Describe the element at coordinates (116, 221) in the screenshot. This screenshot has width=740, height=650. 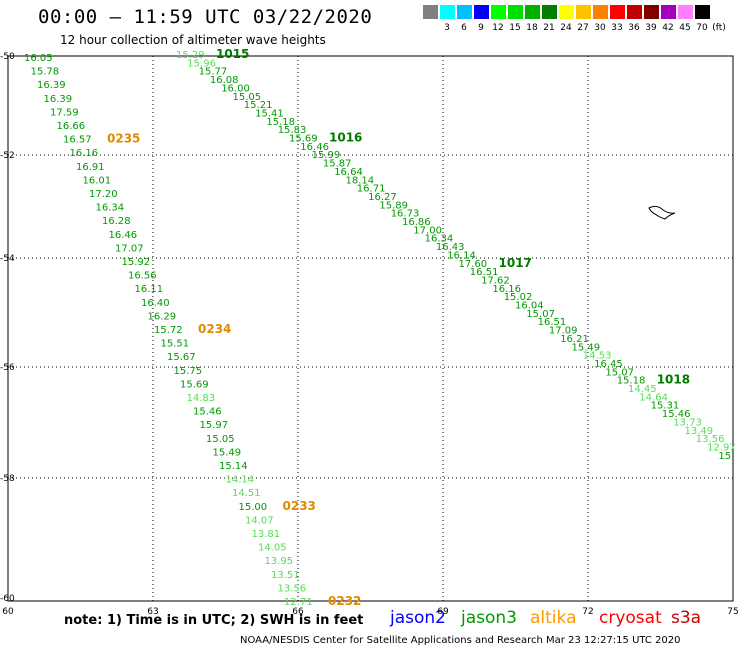
I see `swh-value: 16.28` at that location.